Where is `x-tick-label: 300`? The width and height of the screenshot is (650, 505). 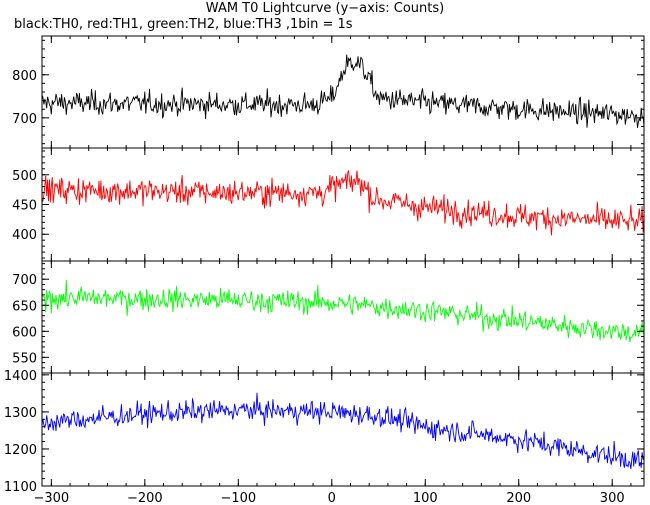
x-tick-label: 300 is located at coordinates (612, 498).